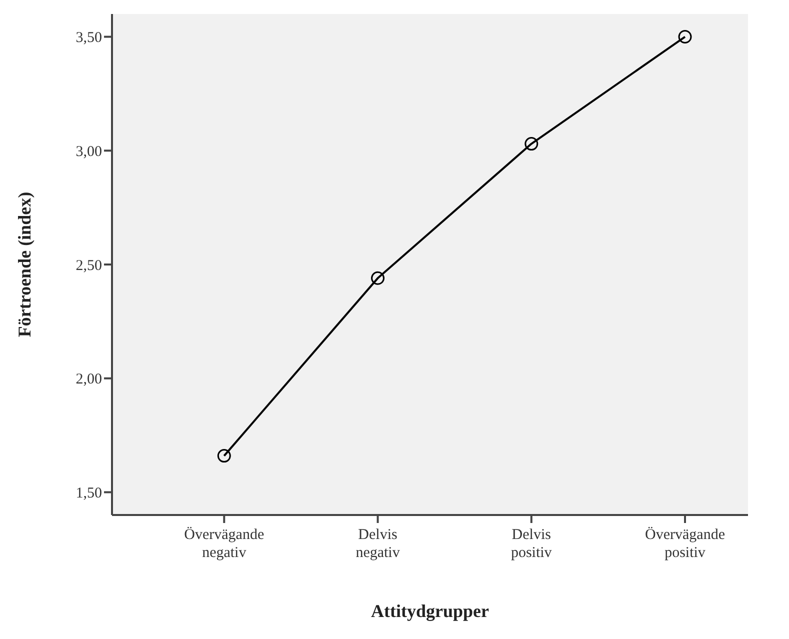 The width and height of the screenshot is (789, 639). I want to click on y-tick-label: 2,50, so click(89, 266).